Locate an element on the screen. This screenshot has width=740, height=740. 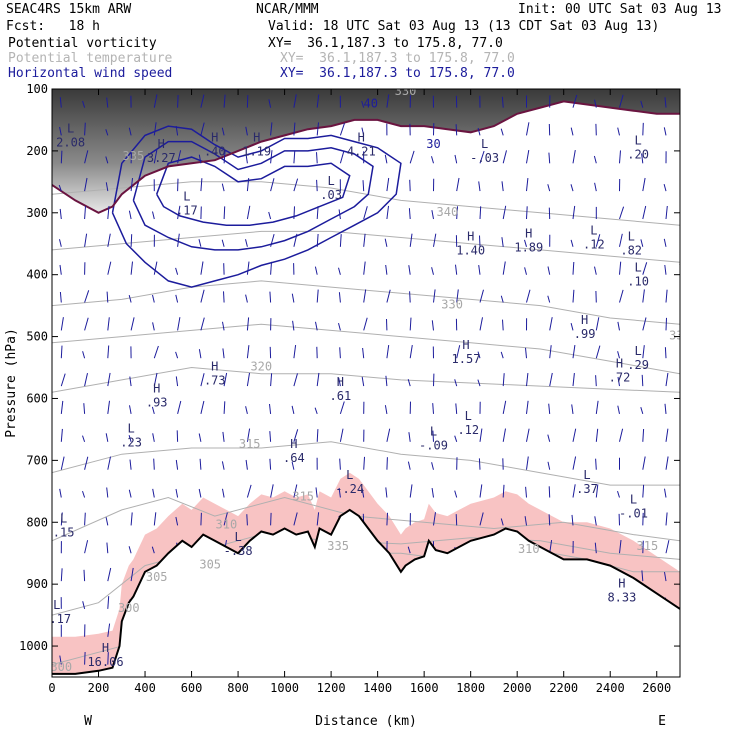
stratosphere-pv-shading is located at coordinates (366, 151).